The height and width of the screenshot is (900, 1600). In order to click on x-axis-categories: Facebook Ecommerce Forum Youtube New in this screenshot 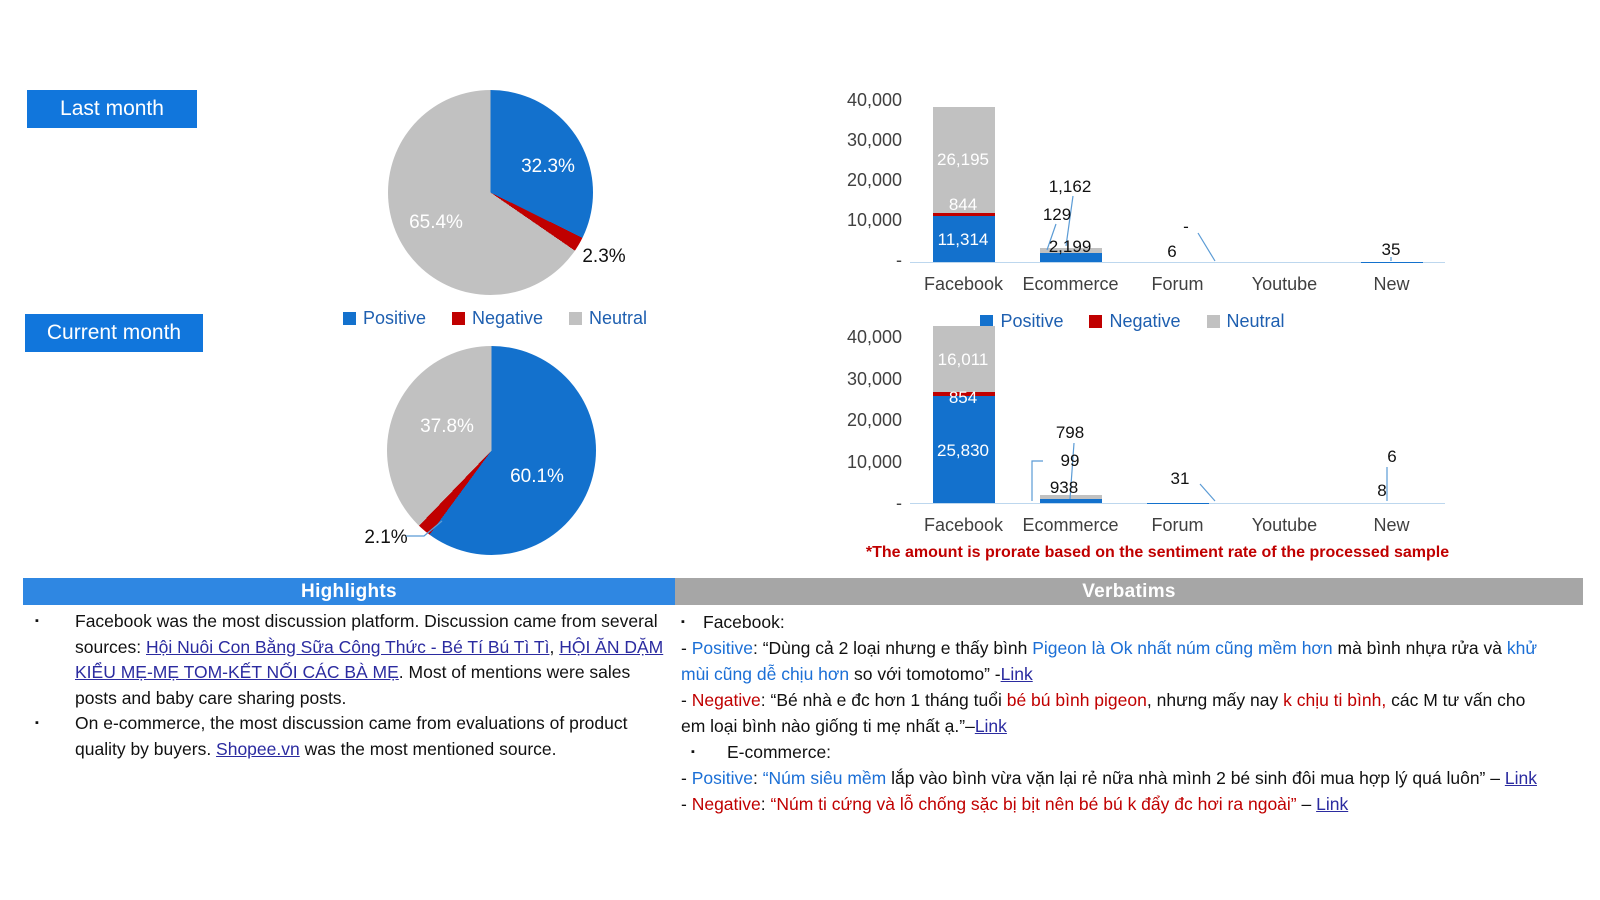, I will do `click(1177, 525)`.